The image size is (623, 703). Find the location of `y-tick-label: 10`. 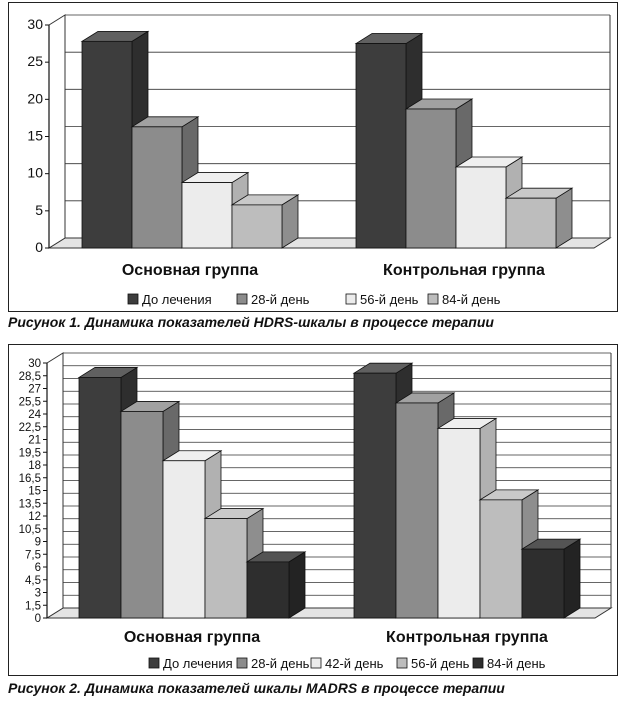

y-tick-label: 10 is located at coordinates (35, 173).